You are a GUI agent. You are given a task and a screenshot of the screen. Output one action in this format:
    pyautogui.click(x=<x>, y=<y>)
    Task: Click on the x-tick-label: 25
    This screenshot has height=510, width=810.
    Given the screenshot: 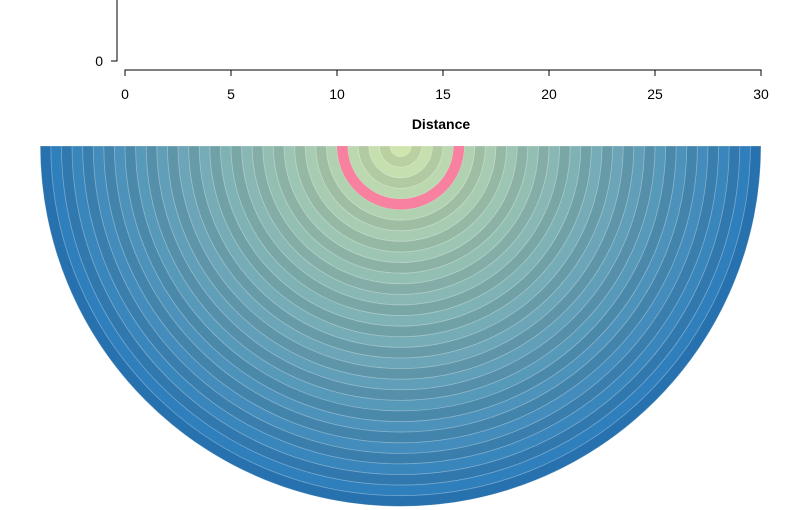 What is the action you would take?
    pyautogui.click(x=655, y=94)
    